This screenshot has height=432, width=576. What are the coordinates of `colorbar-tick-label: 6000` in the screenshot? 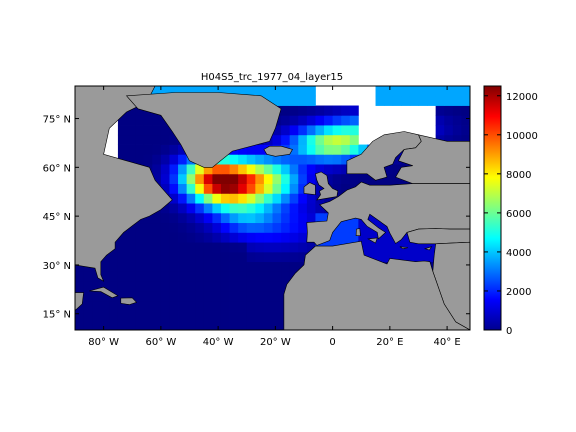 It's located at (518, 214).